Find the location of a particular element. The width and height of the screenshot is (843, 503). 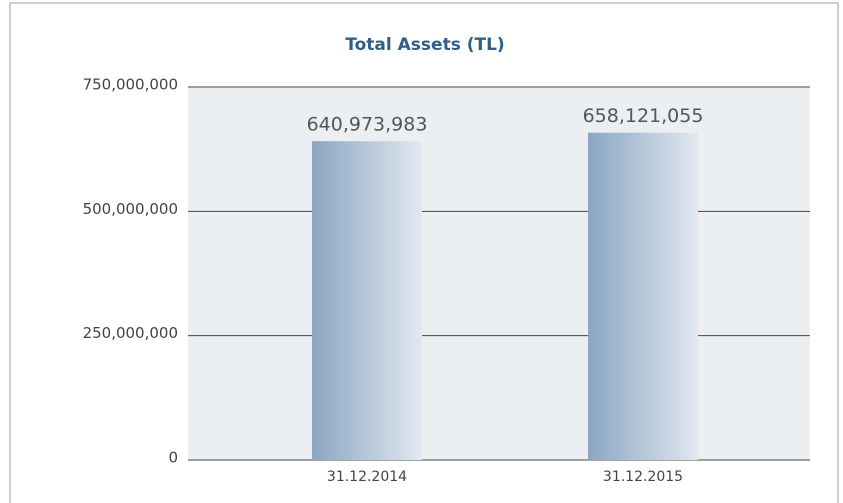

value-label: 640,973,983 is located at coordinates (367, 125).